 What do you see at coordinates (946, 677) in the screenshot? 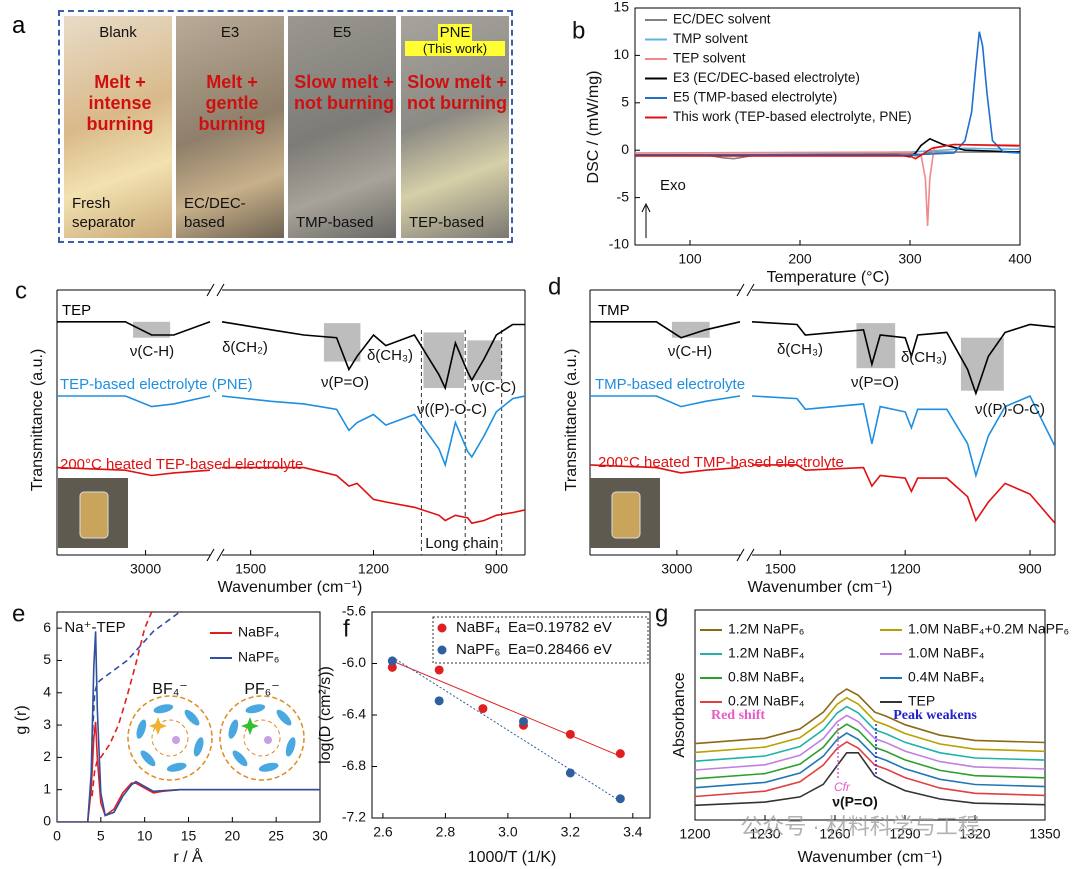
I see `legend-label: 0.4M NaBF₄` at bounding box center [946, 677].